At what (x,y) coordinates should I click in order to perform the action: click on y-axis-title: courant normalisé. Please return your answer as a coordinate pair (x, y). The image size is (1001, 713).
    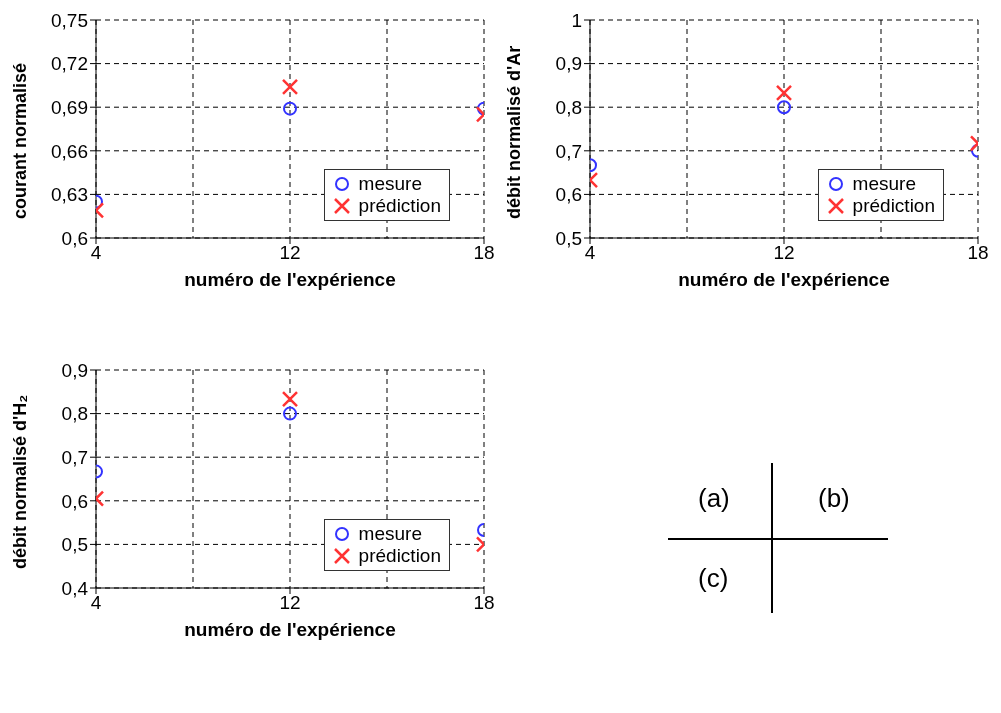
    Looking at the image, I should click on (20, 140).